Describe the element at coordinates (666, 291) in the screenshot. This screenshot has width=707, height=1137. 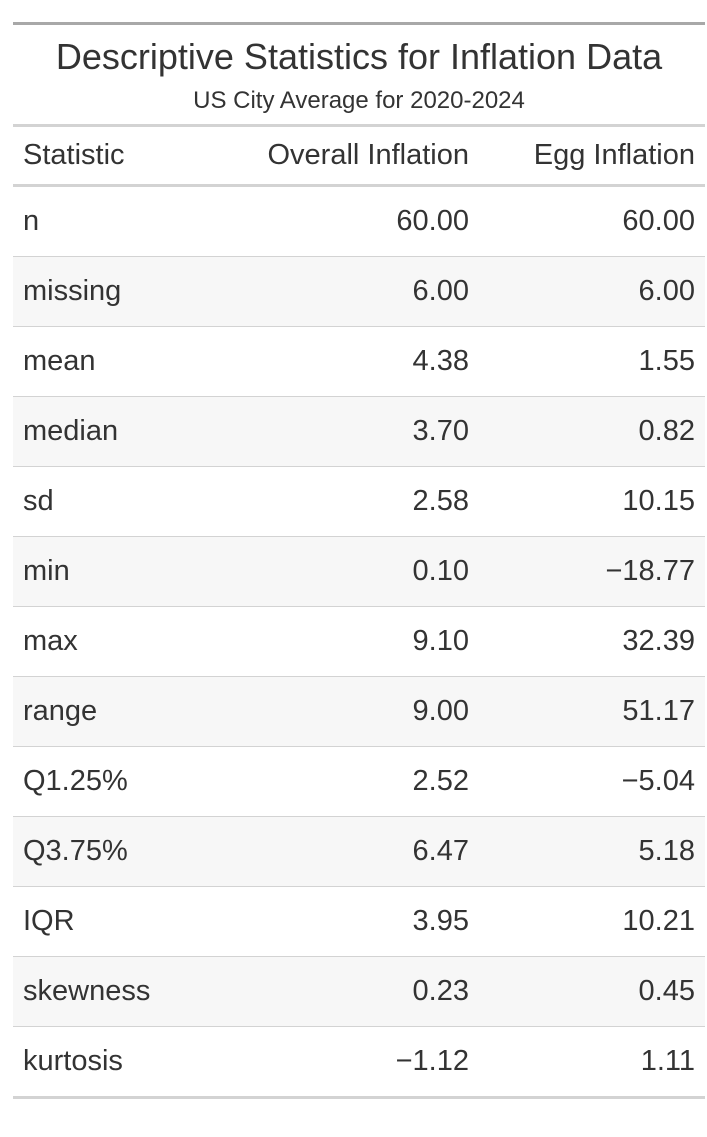
I see `cell-egg-inflation: 6.00` at that location.